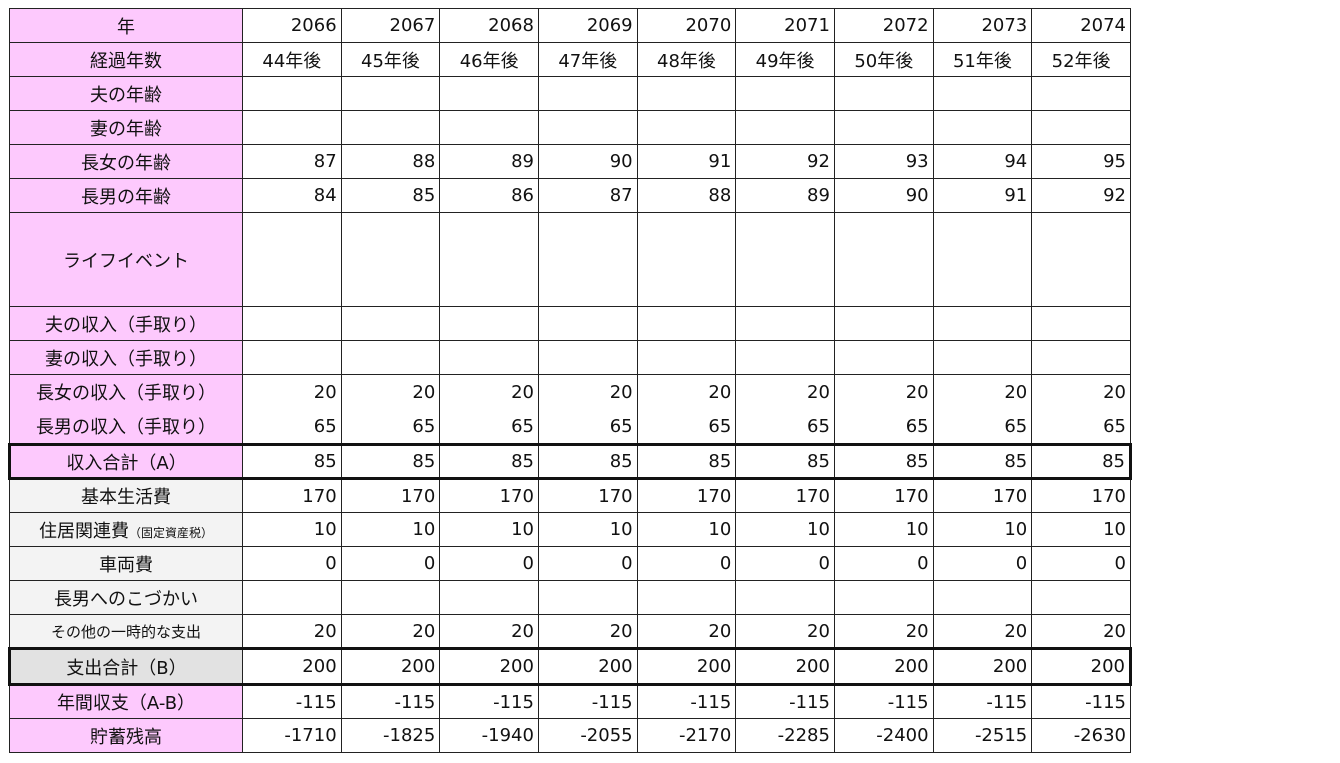 This screenshot has height=763, width=1340. I want to click on cell: 44年後, so click(292, 59).